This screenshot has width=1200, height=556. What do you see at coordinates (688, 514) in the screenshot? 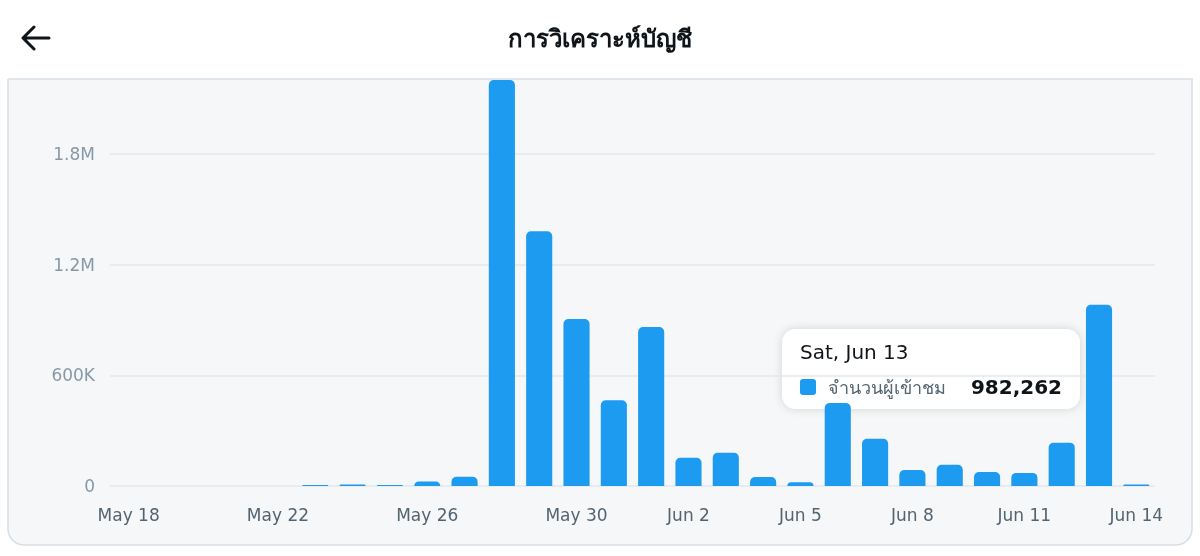
I see `x-tick-label: Jun 2` at bounding box center [688, 514].